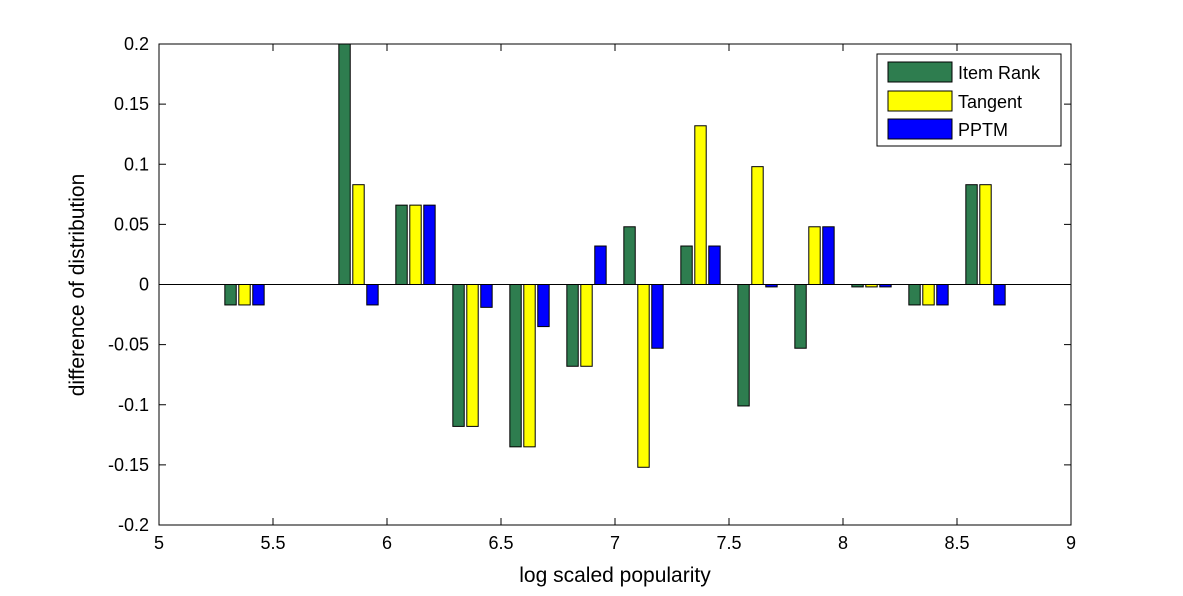 The height and width of the screenshot is (596, 1183). I want to click on legend-label-item-rank: Item Rank, so click(999, 73).